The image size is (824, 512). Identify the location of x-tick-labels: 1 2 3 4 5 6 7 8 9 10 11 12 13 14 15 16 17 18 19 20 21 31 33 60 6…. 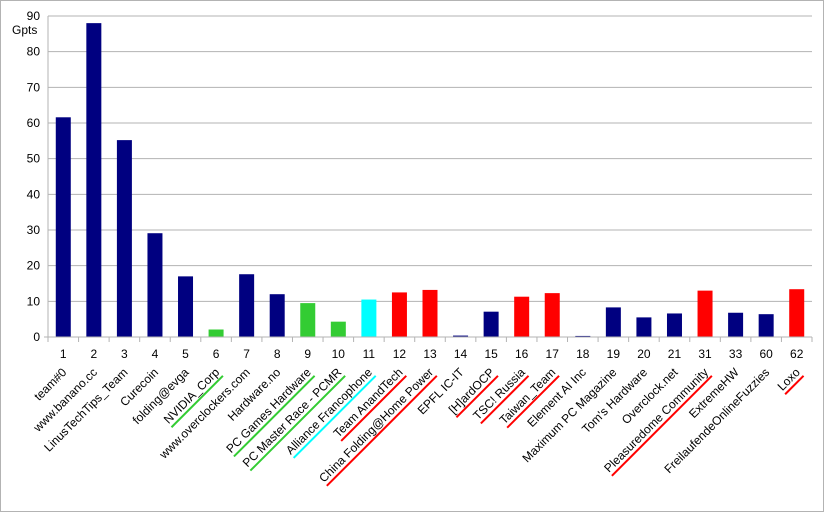
(432, 354).